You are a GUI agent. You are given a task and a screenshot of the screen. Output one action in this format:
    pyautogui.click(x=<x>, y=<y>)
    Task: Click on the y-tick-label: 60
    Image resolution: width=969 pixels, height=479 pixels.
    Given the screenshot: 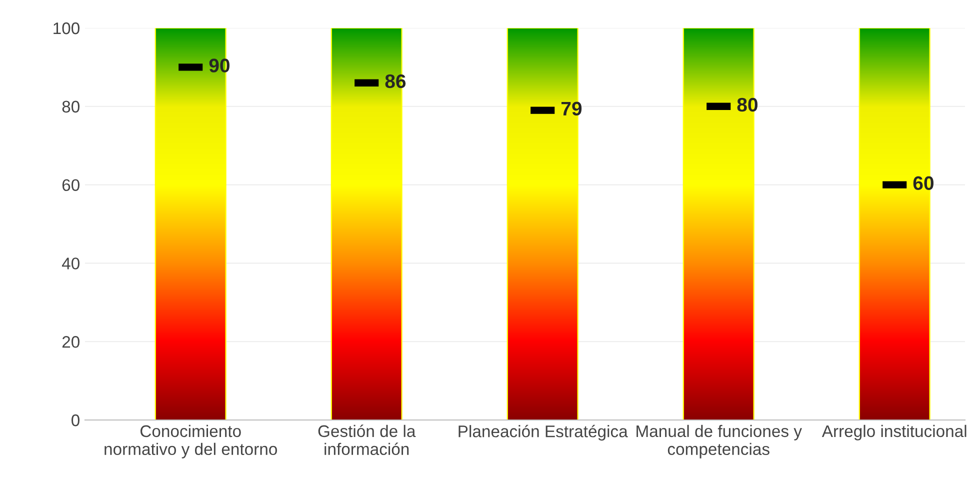 What is the action you would take?
    pyautogui.click(x=71, y=185)
    